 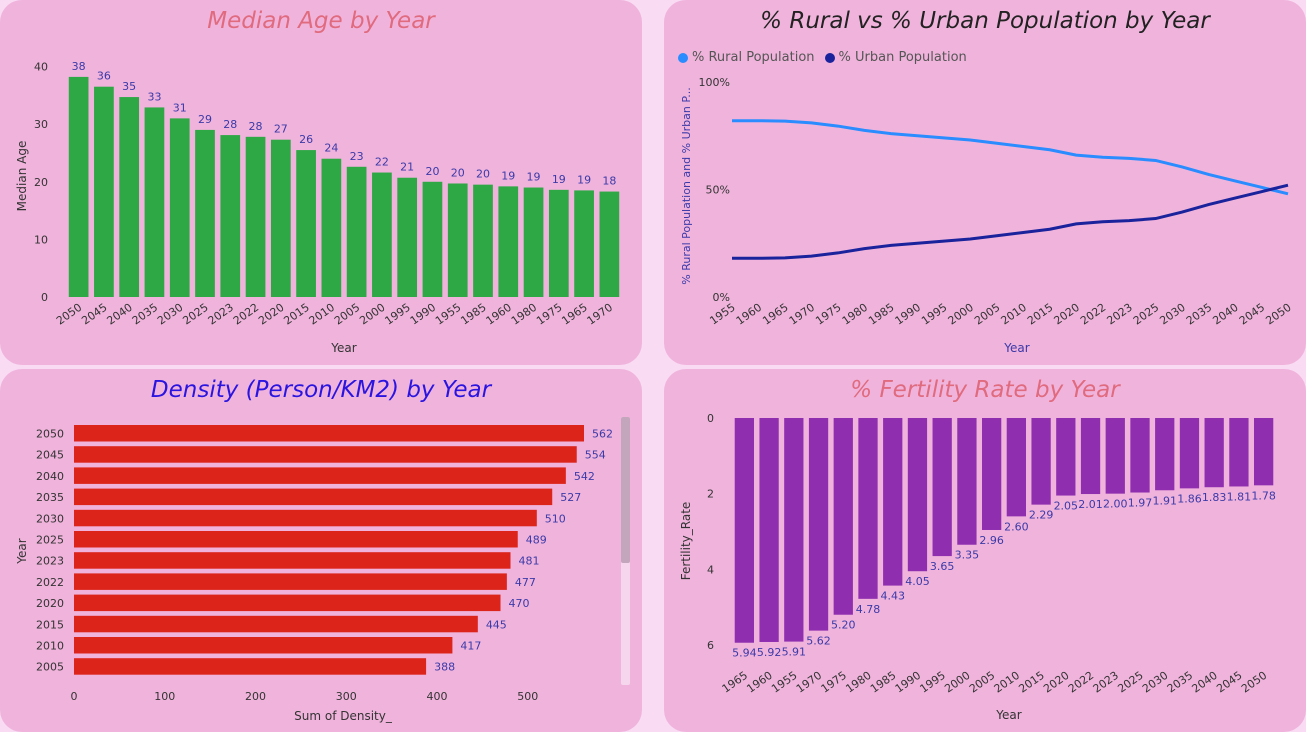 What do you see at coordinates (609, 181) in the screenshot?
I see `data-label: 18` at bounding box center [609, 181].